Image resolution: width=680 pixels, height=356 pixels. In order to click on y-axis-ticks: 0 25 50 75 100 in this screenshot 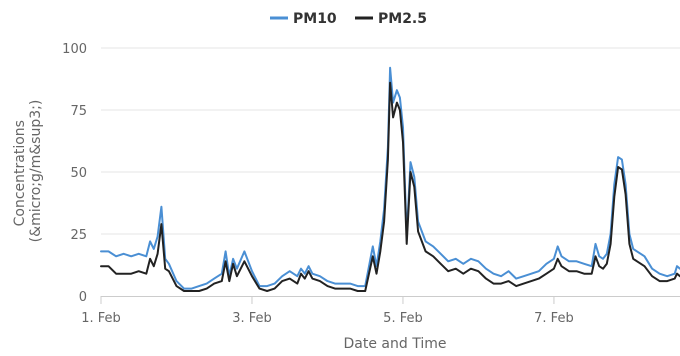, I will do `click(74, 173)`.